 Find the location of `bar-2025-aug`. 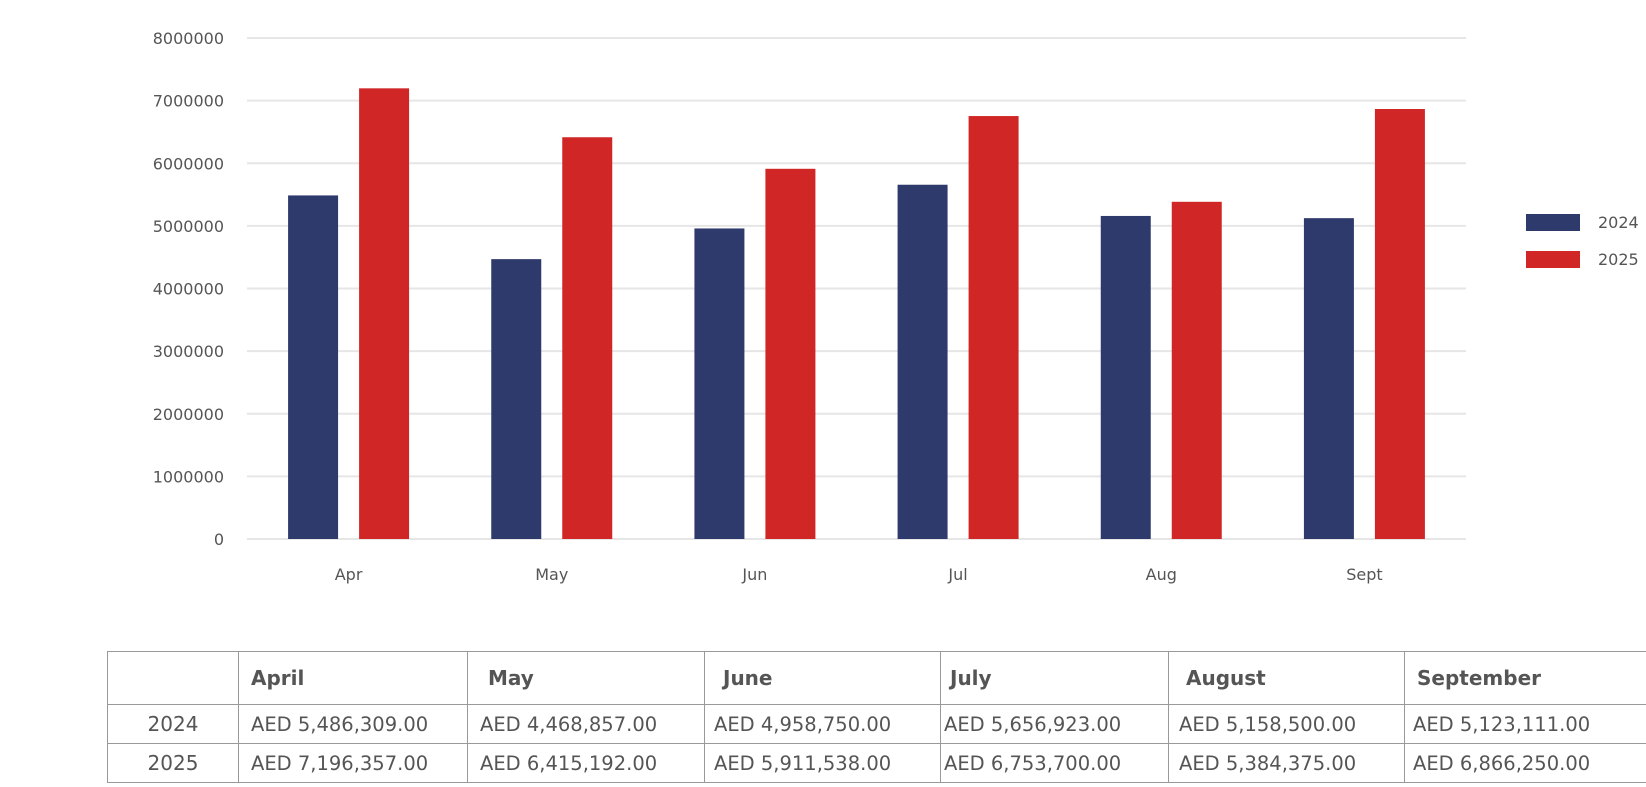

bar-2025-aug is located at coordinates (1196, 370).